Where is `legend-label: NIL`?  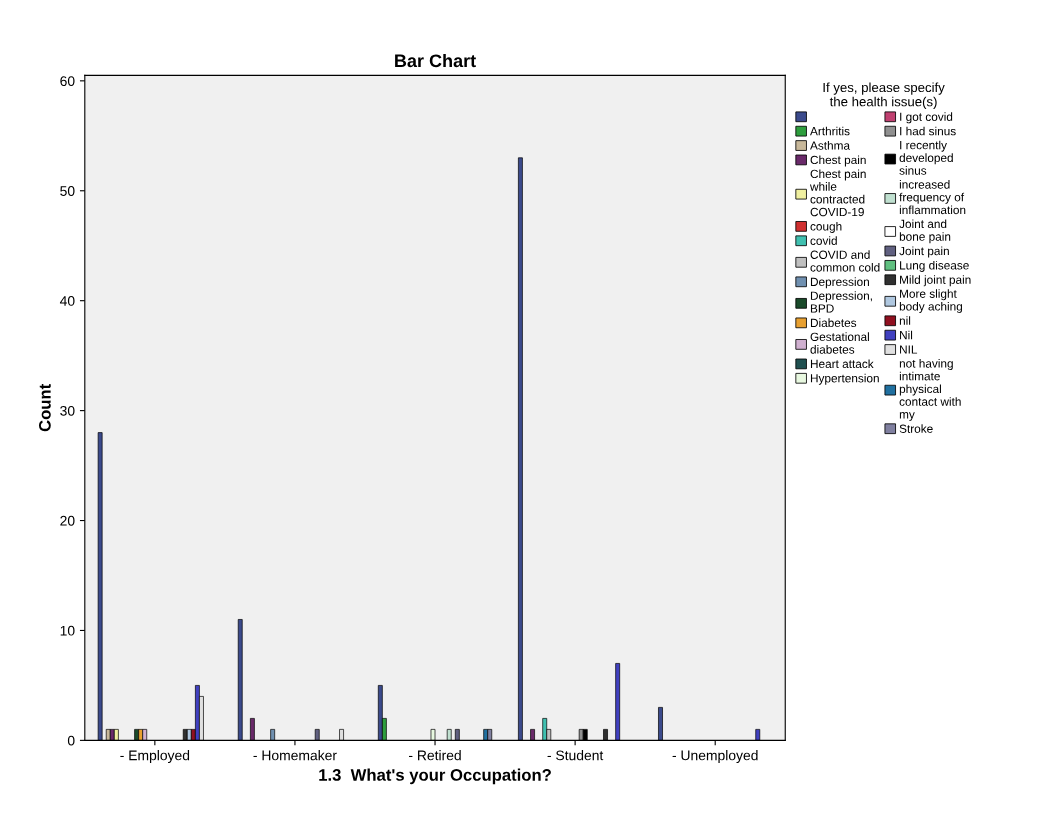 legend-label: NIL is located at coordinates (909, 349).